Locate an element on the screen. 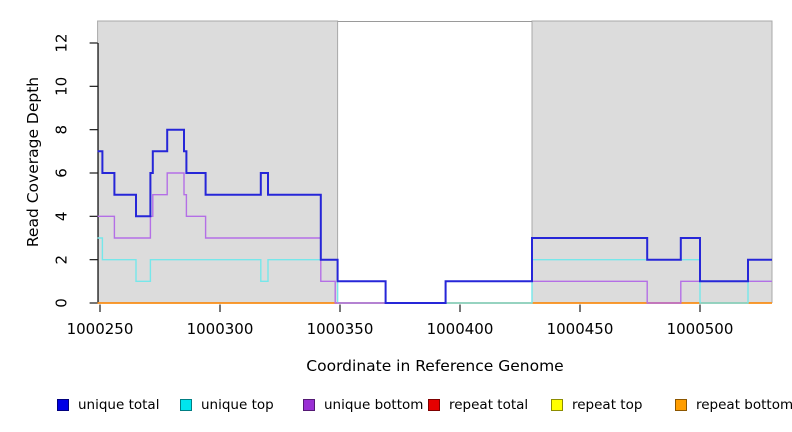  legend-swatch-unique-top is located at coordinates (186, 405).